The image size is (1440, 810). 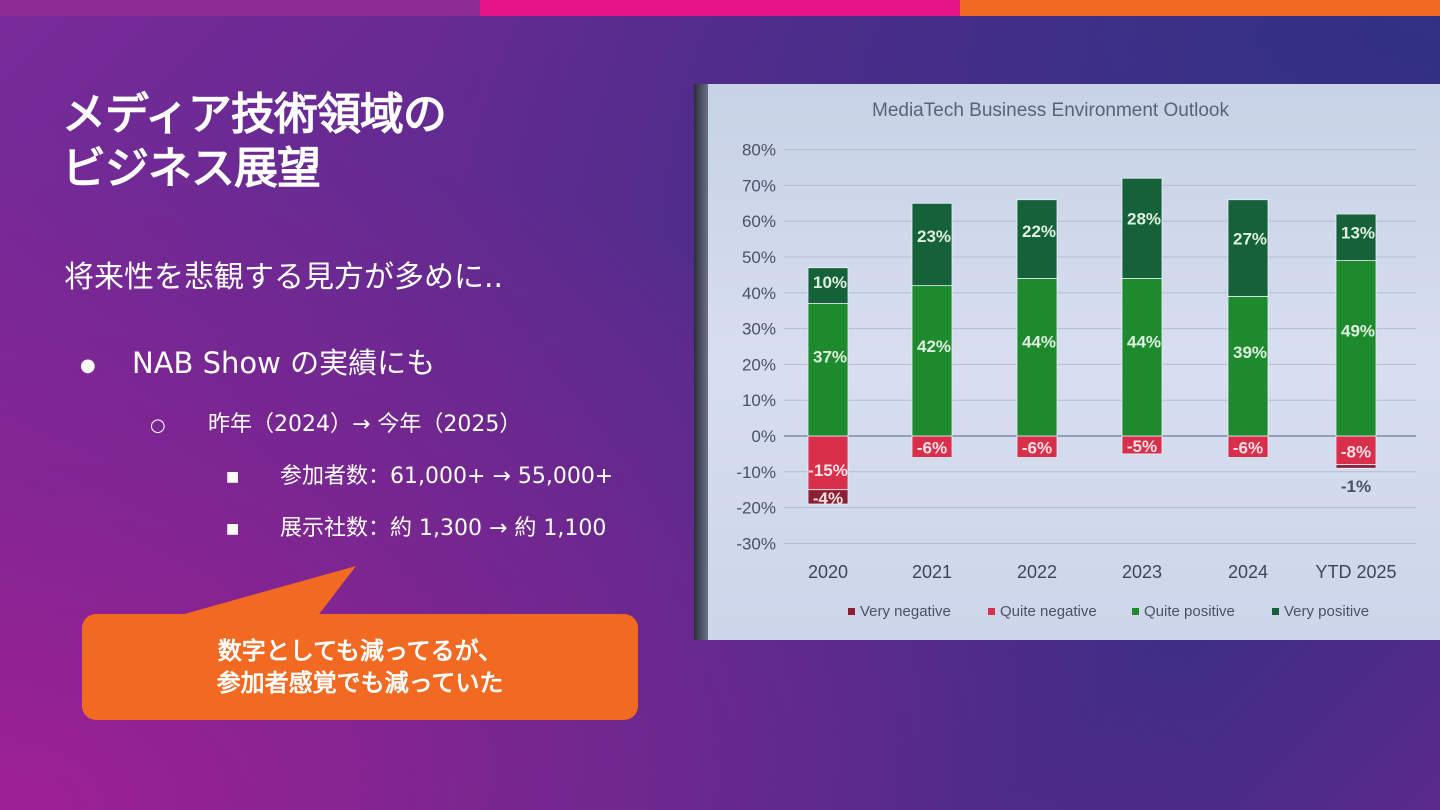 I want to click on data-label: 13%, so click(x=1358, y=233).